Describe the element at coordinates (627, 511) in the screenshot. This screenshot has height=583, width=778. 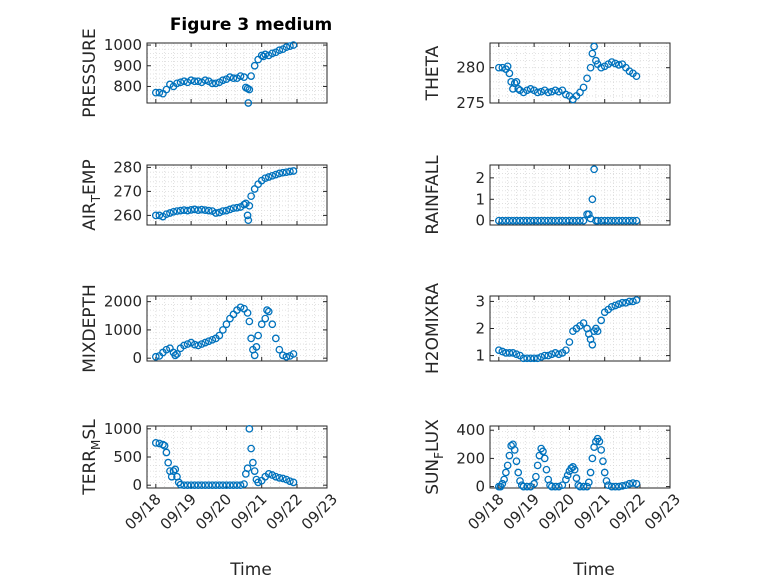
I see `x-tick-label: 09/22` at that location.